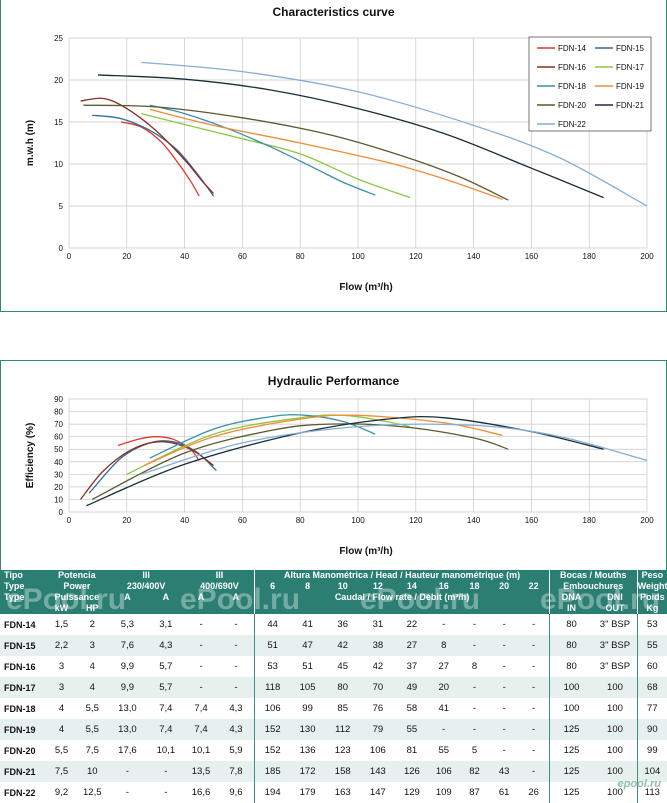 The image size is (667, 803). Describe the element at coordinates (412, 666) in the screenshot. I see `table-cell: 37` at that location.